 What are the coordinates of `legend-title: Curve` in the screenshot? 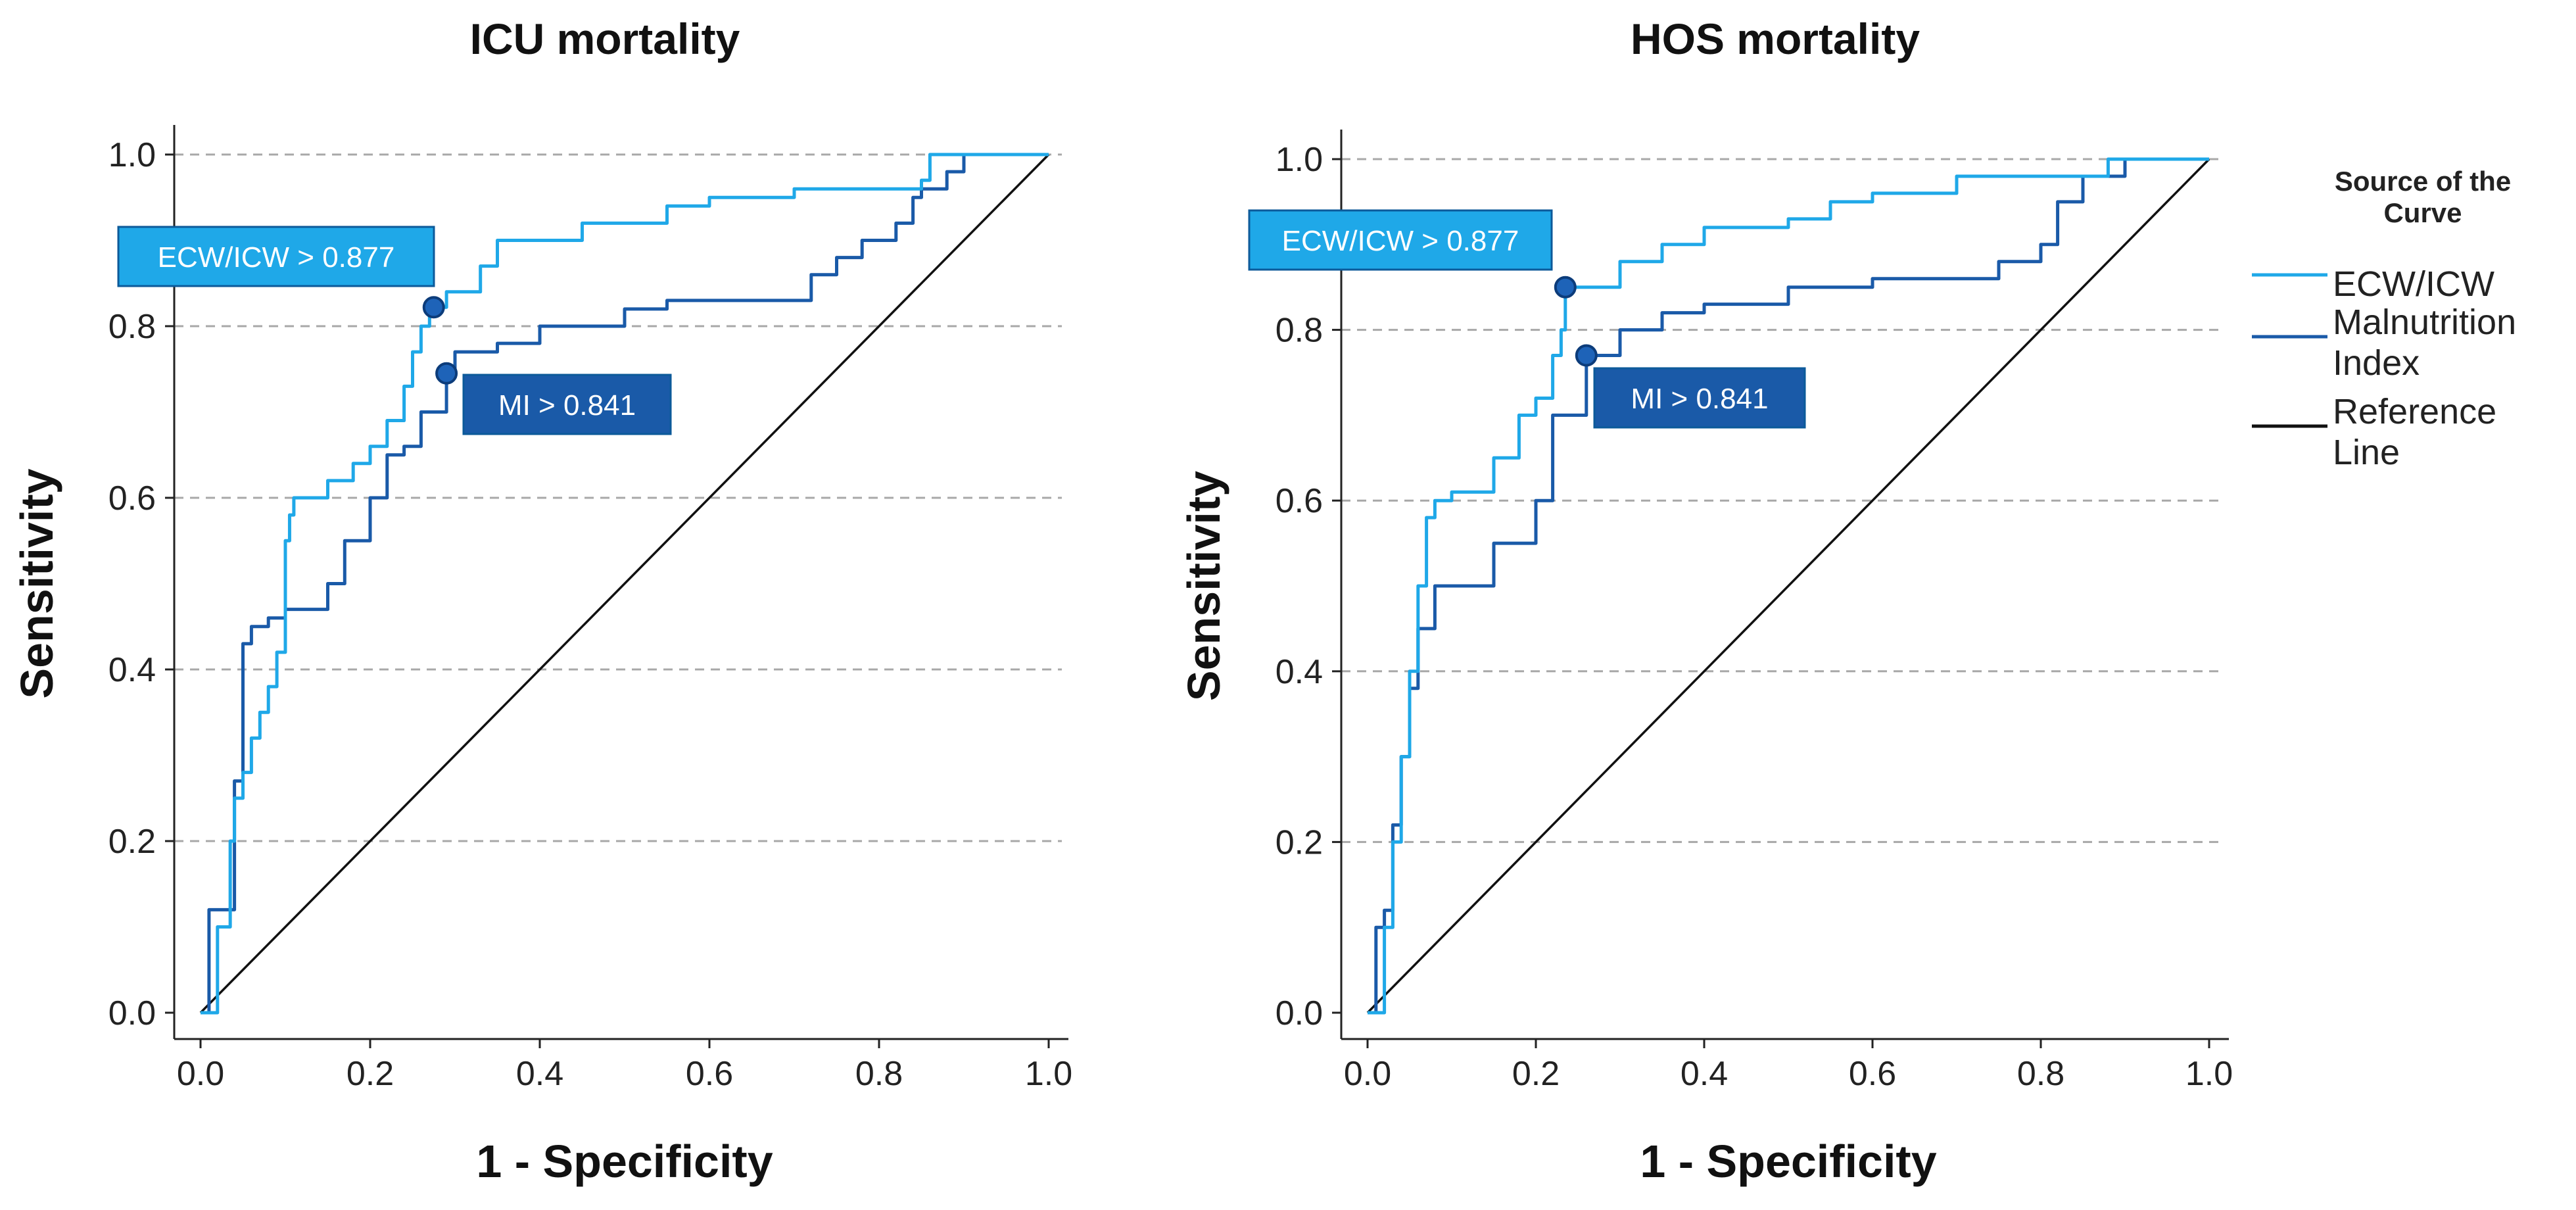 It's located at (2423, 213).